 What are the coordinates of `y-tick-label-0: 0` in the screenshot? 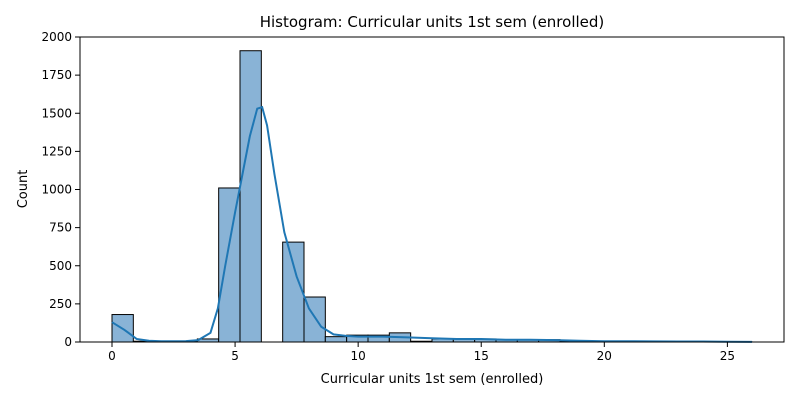 It's located at (68, 342).